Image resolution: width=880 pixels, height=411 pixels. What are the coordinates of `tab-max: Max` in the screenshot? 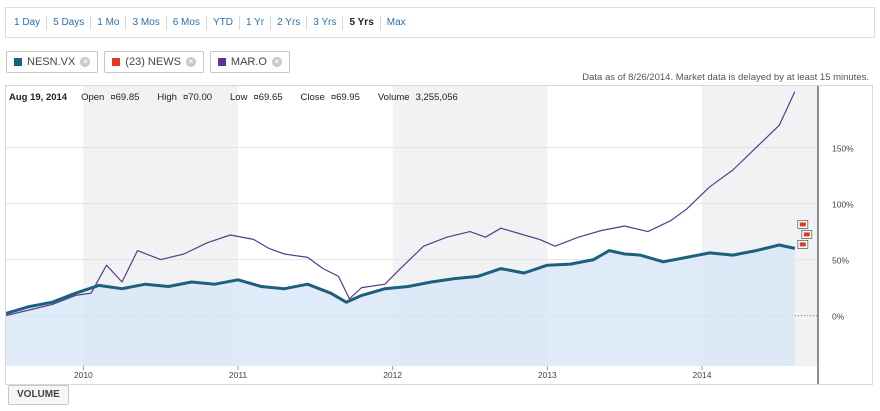 It's located at (396, 22).